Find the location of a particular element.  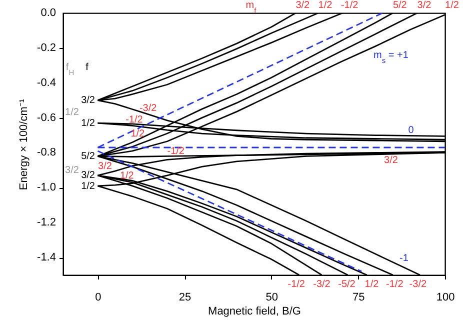

x-tick-label: 0 is located at coordinates (98, 298).